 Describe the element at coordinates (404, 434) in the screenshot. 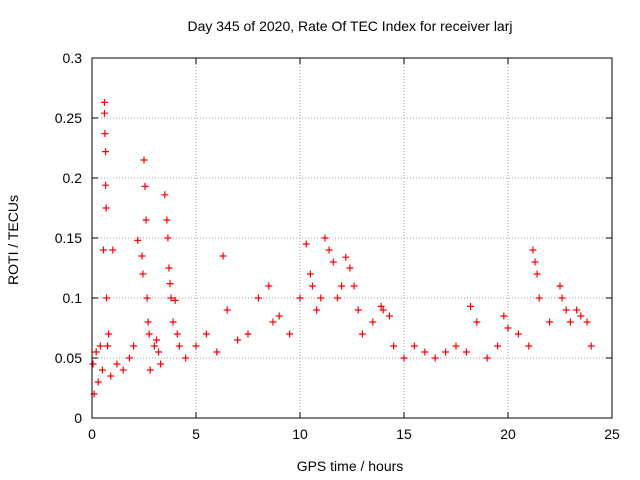

I see `x-tick-label: 15` at that location.